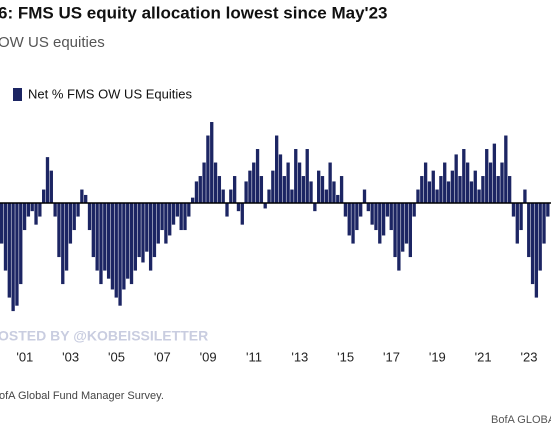 Image resolution: width=551 pixels, height=431 pixels. What do you see at coordinates (52, 42) in the screenshot?
I see `chart-subtitle: OW US equities` at bounding box center [52, 42].